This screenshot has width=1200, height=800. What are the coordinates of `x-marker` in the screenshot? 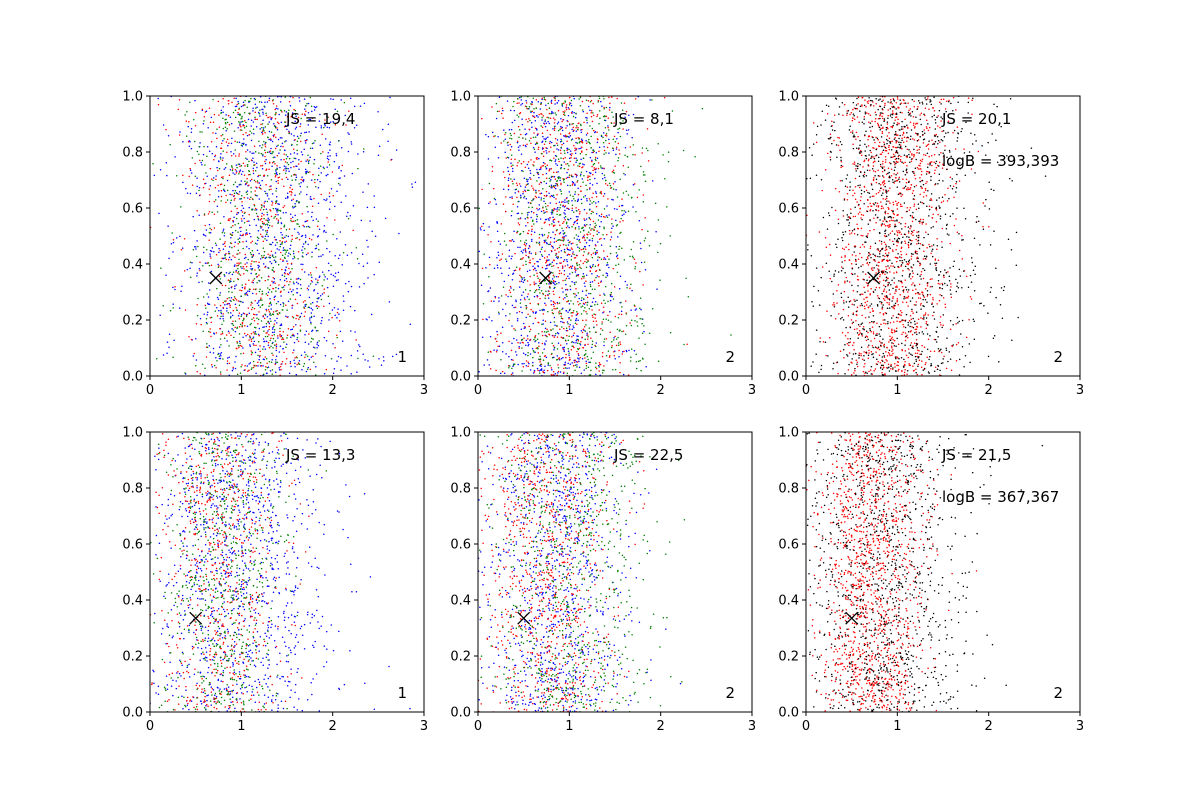 It's located at (546, 278).